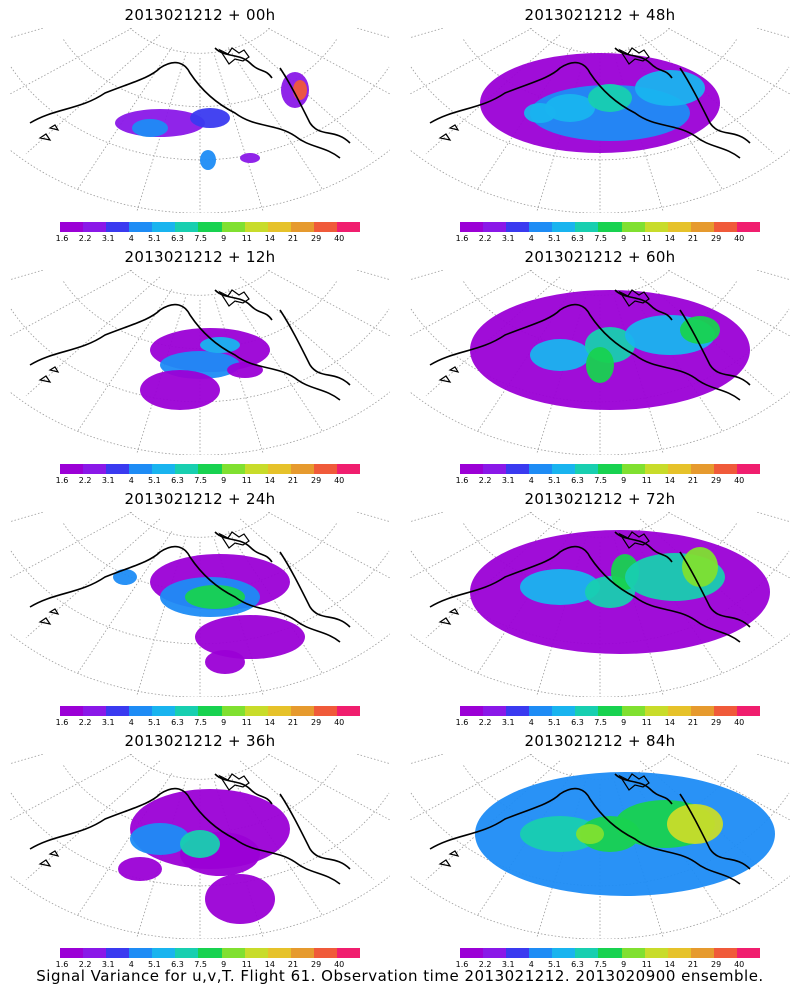 The width and height of the screenshot is (800, 1000). What do you see at coordinates (269, 722) in the screenshot?
I see `colorbar-label: 14` at bounding box center [269, 722].